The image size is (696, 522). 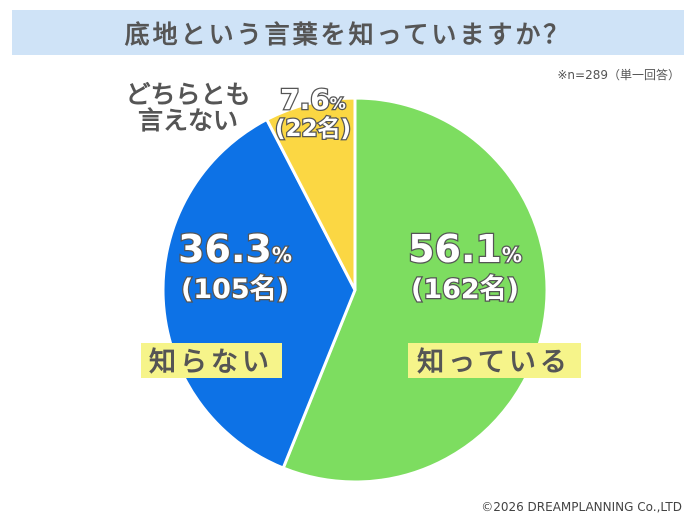 I want to click on slice-label-known: 知っている, so click(x=494, y=362).